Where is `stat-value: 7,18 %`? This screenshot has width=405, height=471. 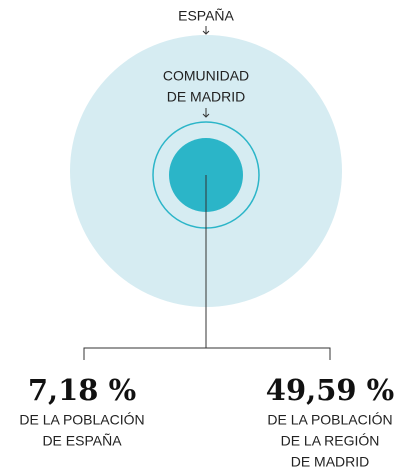
stat-value: 7,18 % is located at coordinates (82, 390).